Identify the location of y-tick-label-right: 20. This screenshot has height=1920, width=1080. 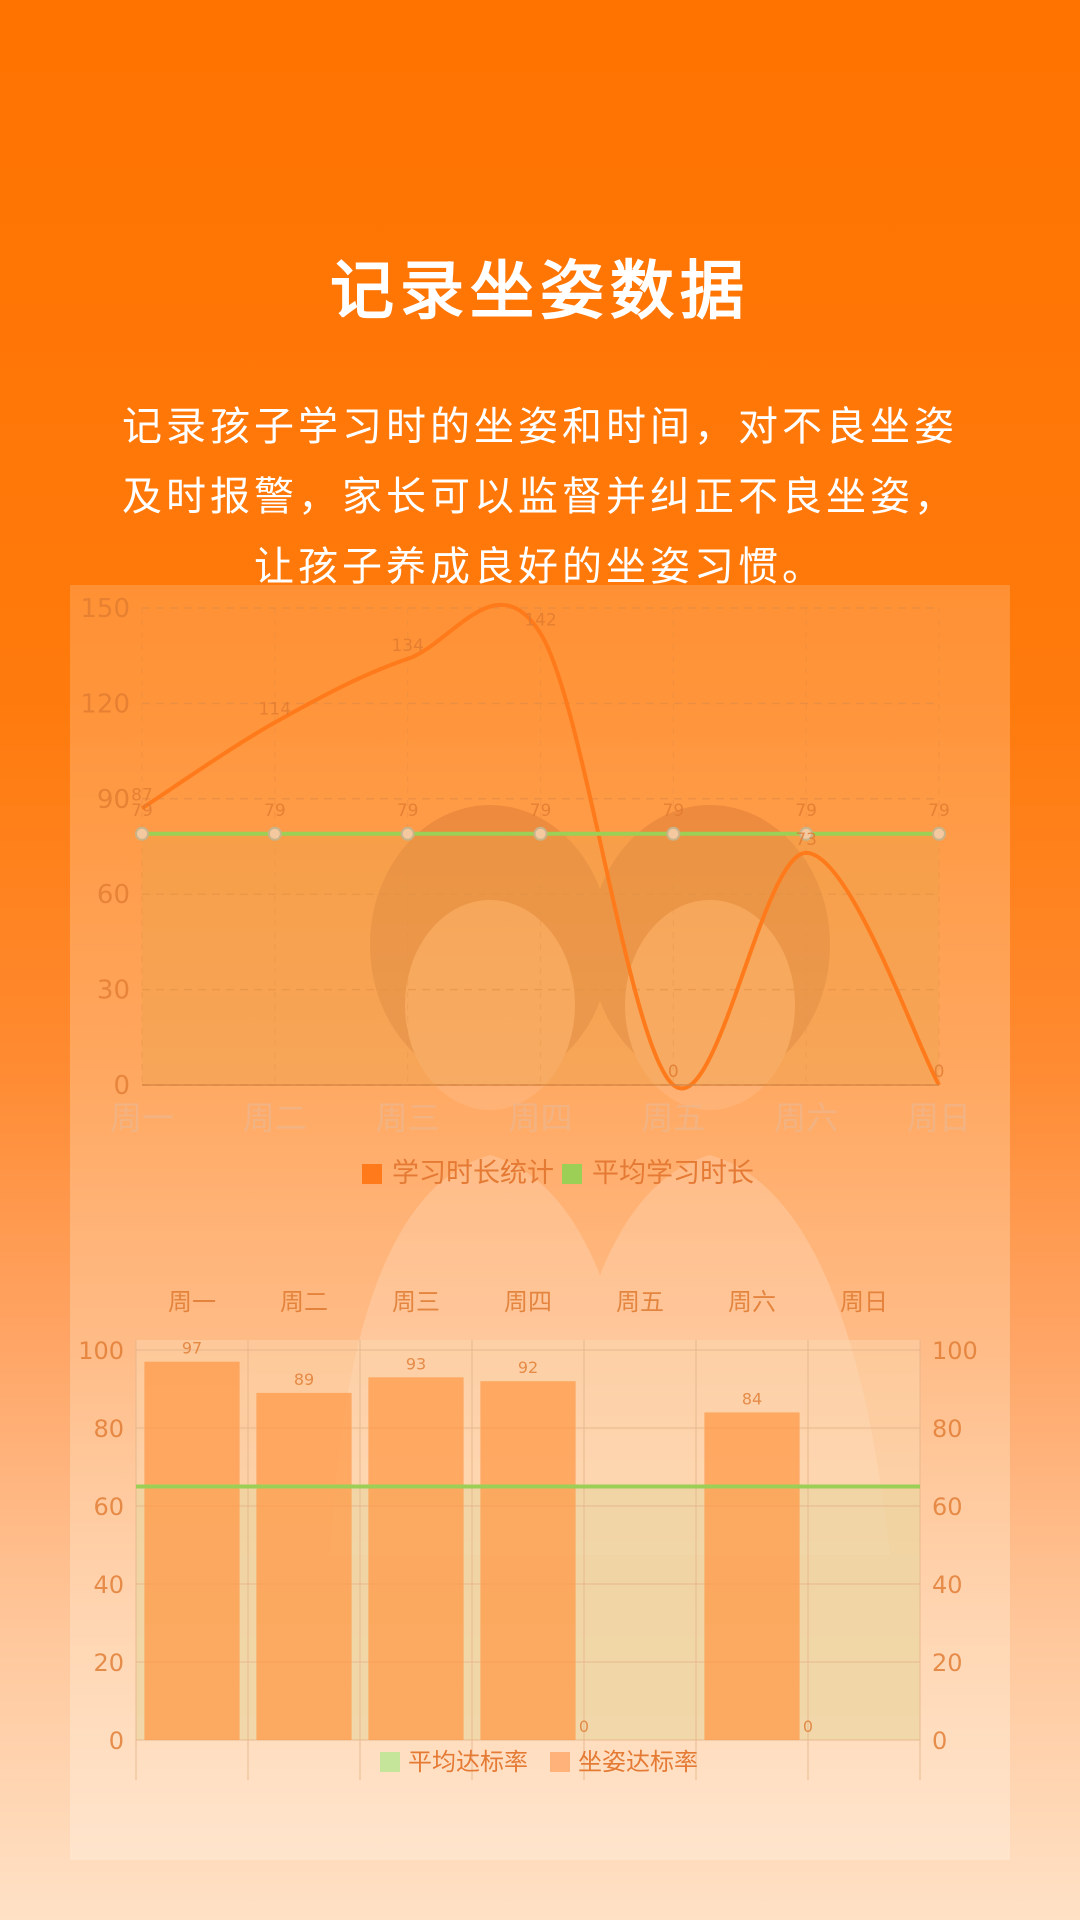
(947, 1663).